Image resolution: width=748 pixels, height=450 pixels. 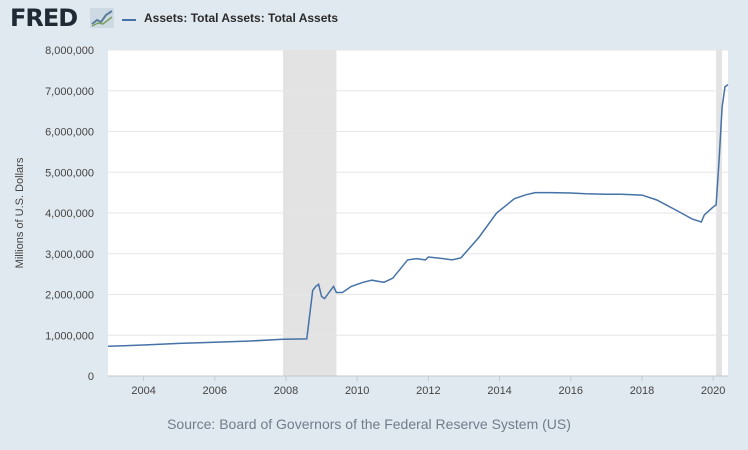 I want to click on y-tick-label: 0, so click(x=91, y=377).